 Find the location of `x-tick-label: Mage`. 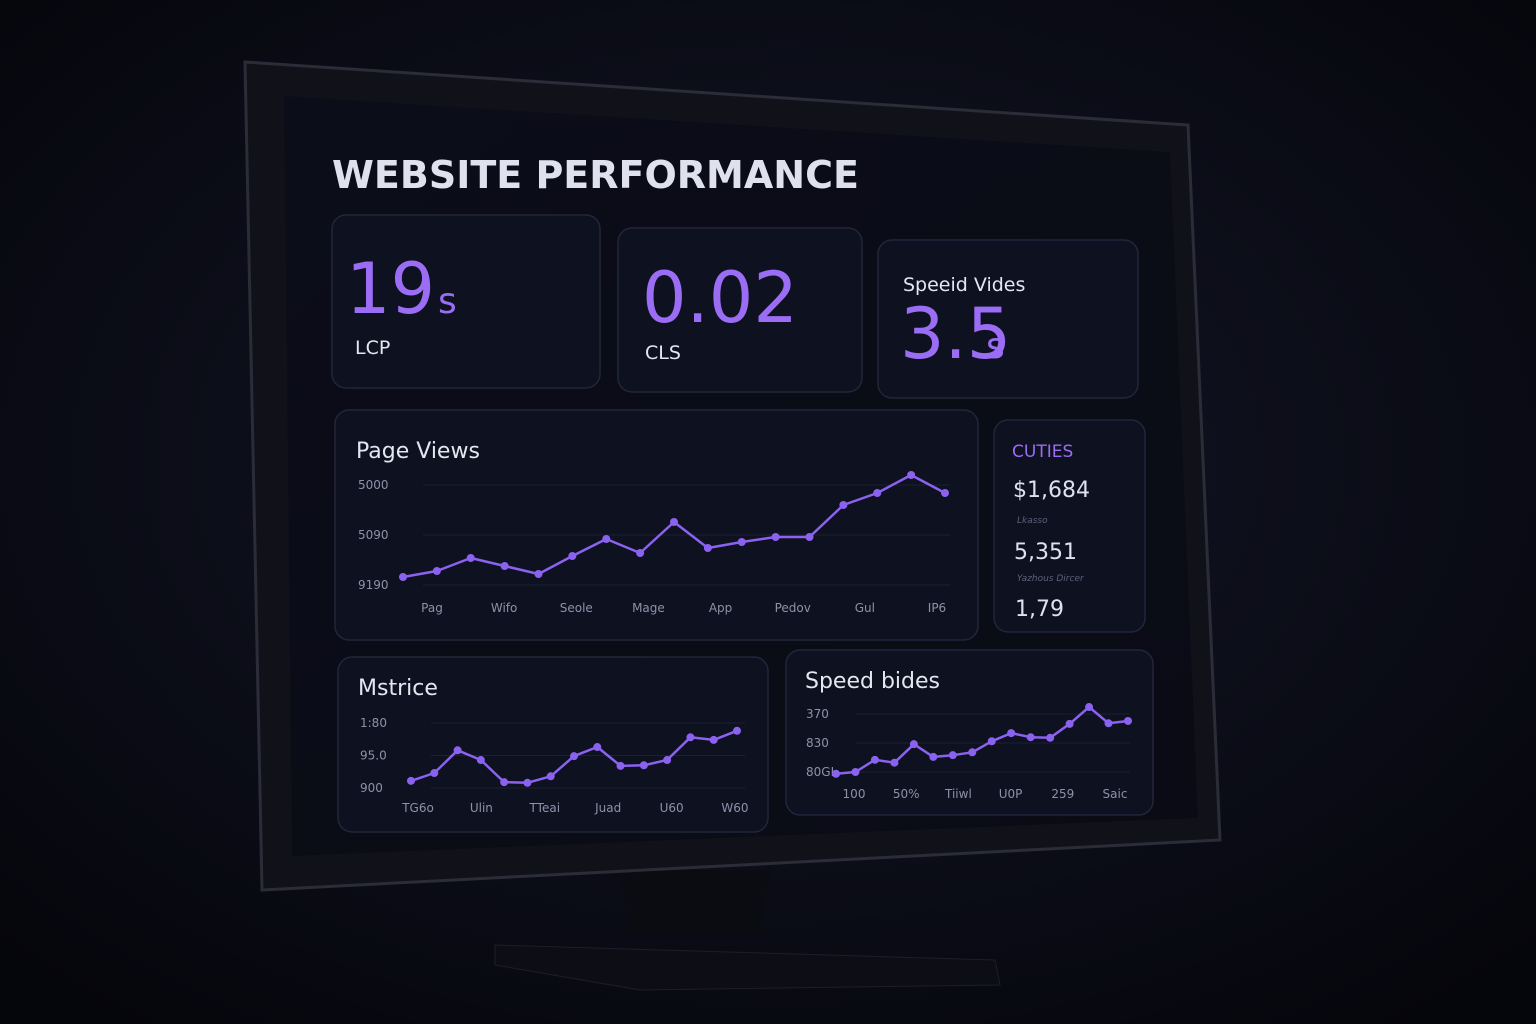

x-tick-label: Mage is located at coordinates (648, 608).